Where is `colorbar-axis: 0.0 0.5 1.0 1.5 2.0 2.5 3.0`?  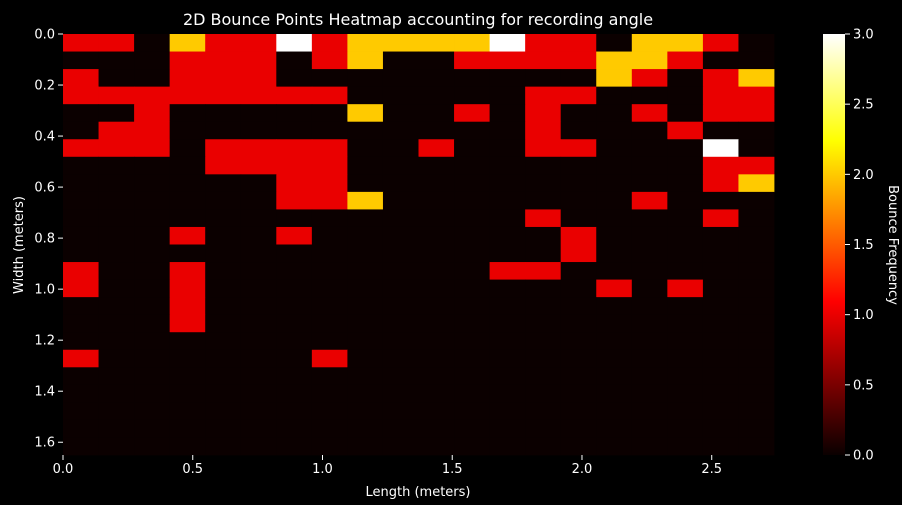
colorbar-axis: 0.0 0.5 1.0 1.5 2.0 2.5 3.0 is located at coordinates (859, 246).